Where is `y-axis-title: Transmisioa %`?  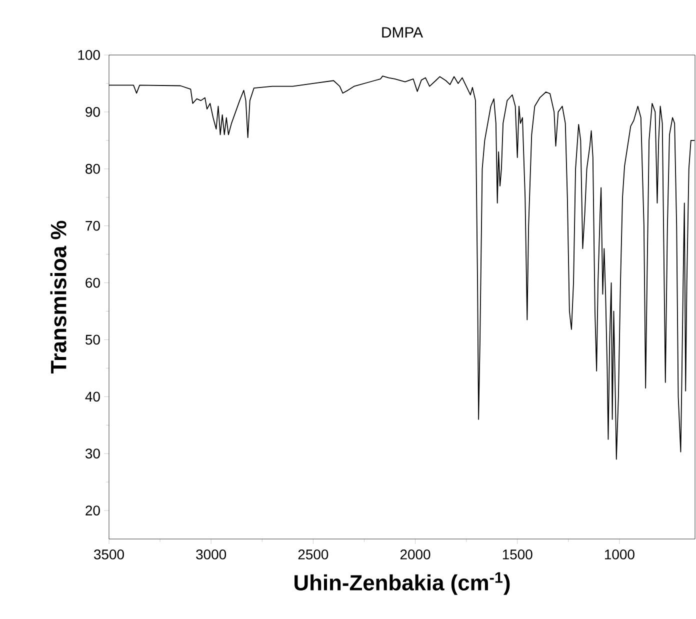
y-axis-title: Transmisioa % is located at coordinates (58, 297).